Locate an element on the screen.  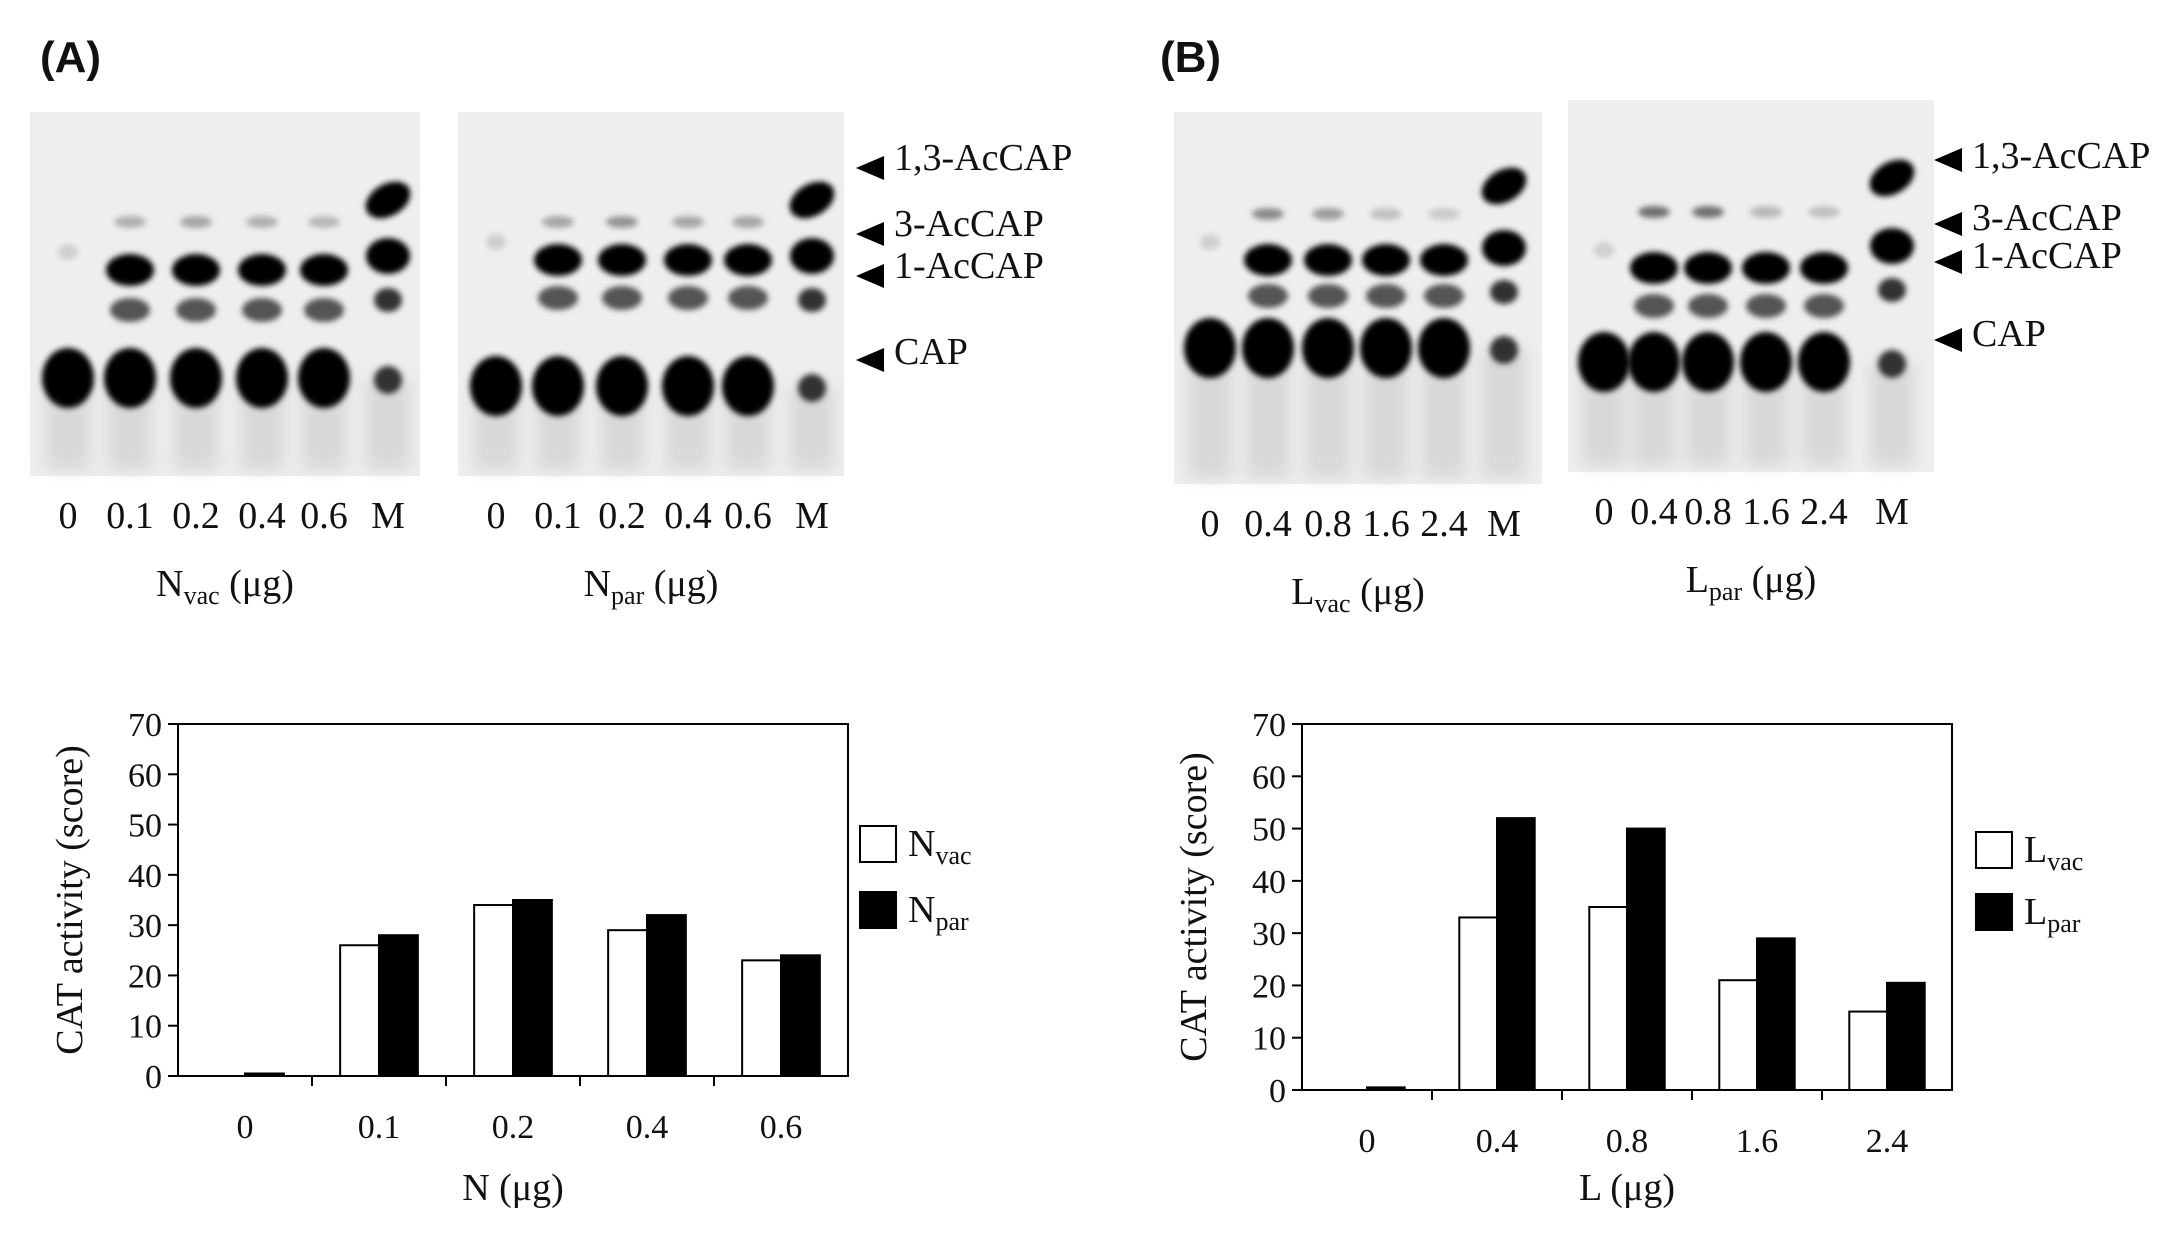
gel-background is located at coordinates (651, 294).